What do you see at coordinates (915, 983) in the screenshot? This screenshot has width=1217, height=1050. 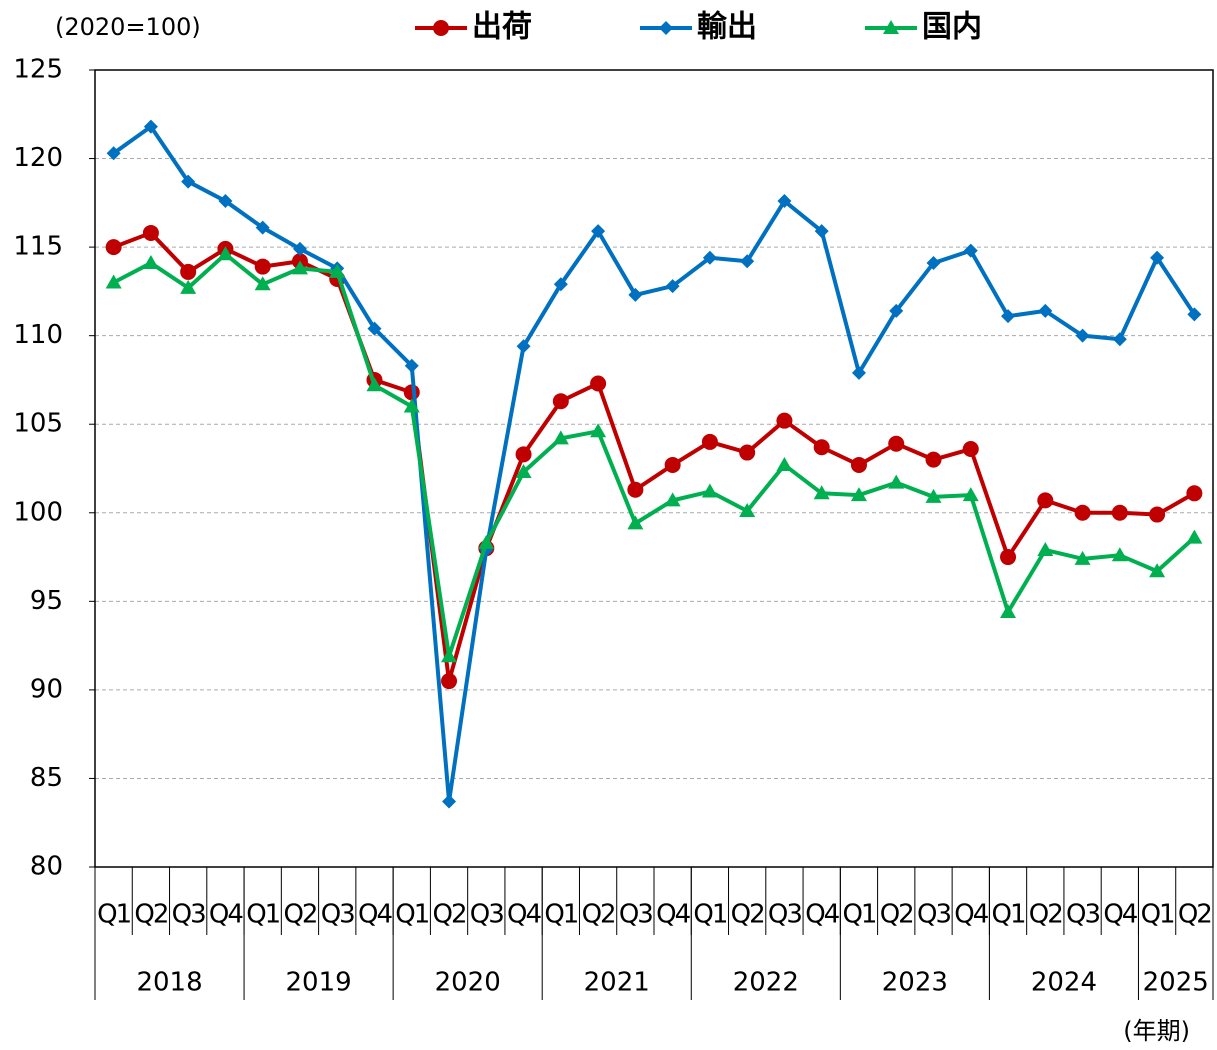 I see `year-label: 2023` at bounding box center [915, 983].